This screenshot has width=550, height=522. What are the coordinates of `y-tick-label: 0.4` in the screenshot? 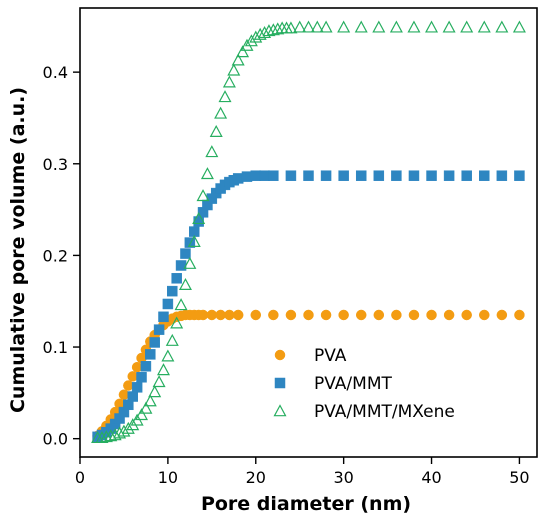 It's located at (55, 72).